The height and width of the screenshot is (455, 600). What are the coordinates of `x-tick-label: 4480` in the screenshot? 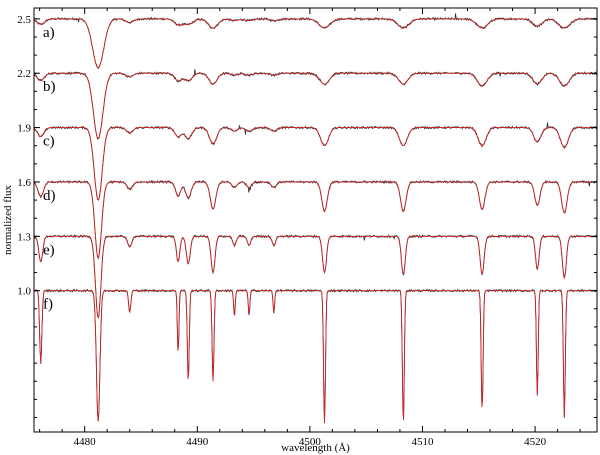 It's located at (85, 442).